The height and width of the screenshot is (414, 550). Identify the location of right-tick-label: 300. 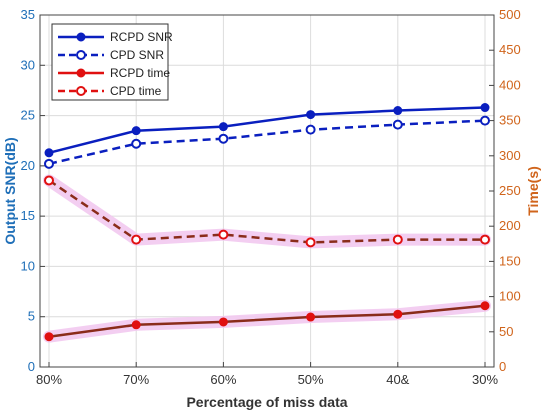
(510, 155).